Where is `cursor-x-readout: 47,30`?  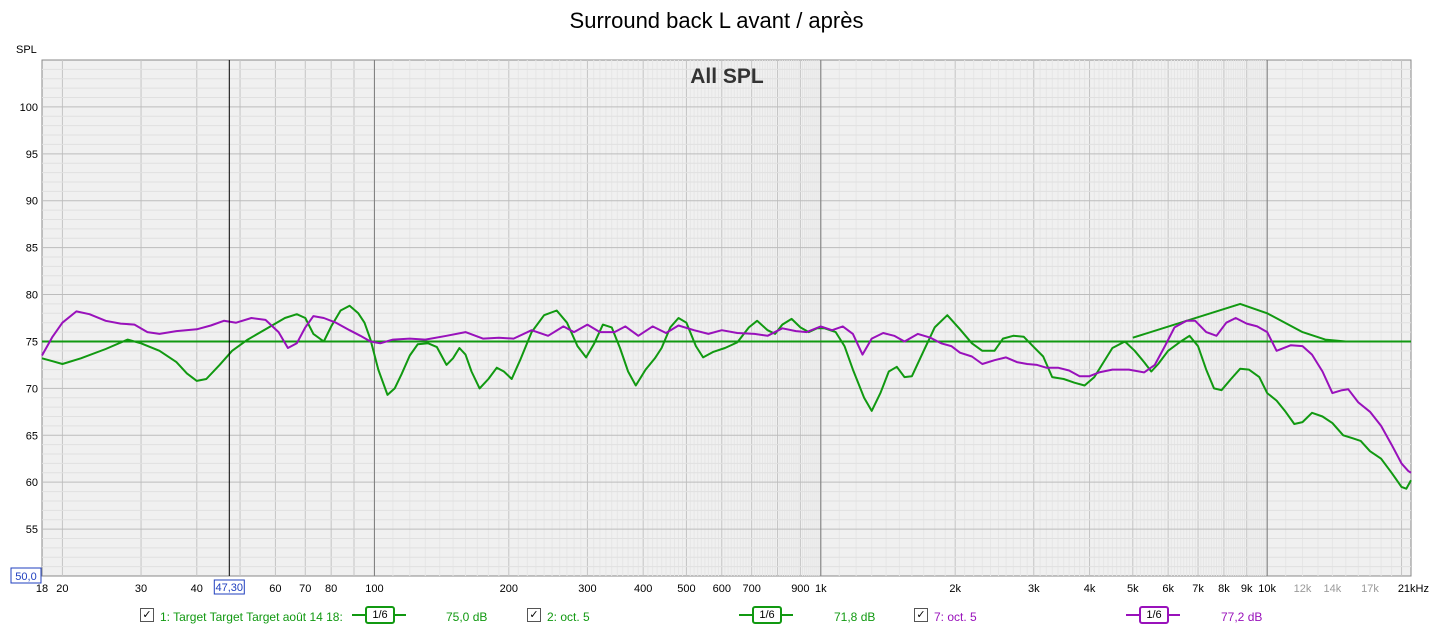
cursor-x-readout: 47,30 is located at coordinates (229, 587).